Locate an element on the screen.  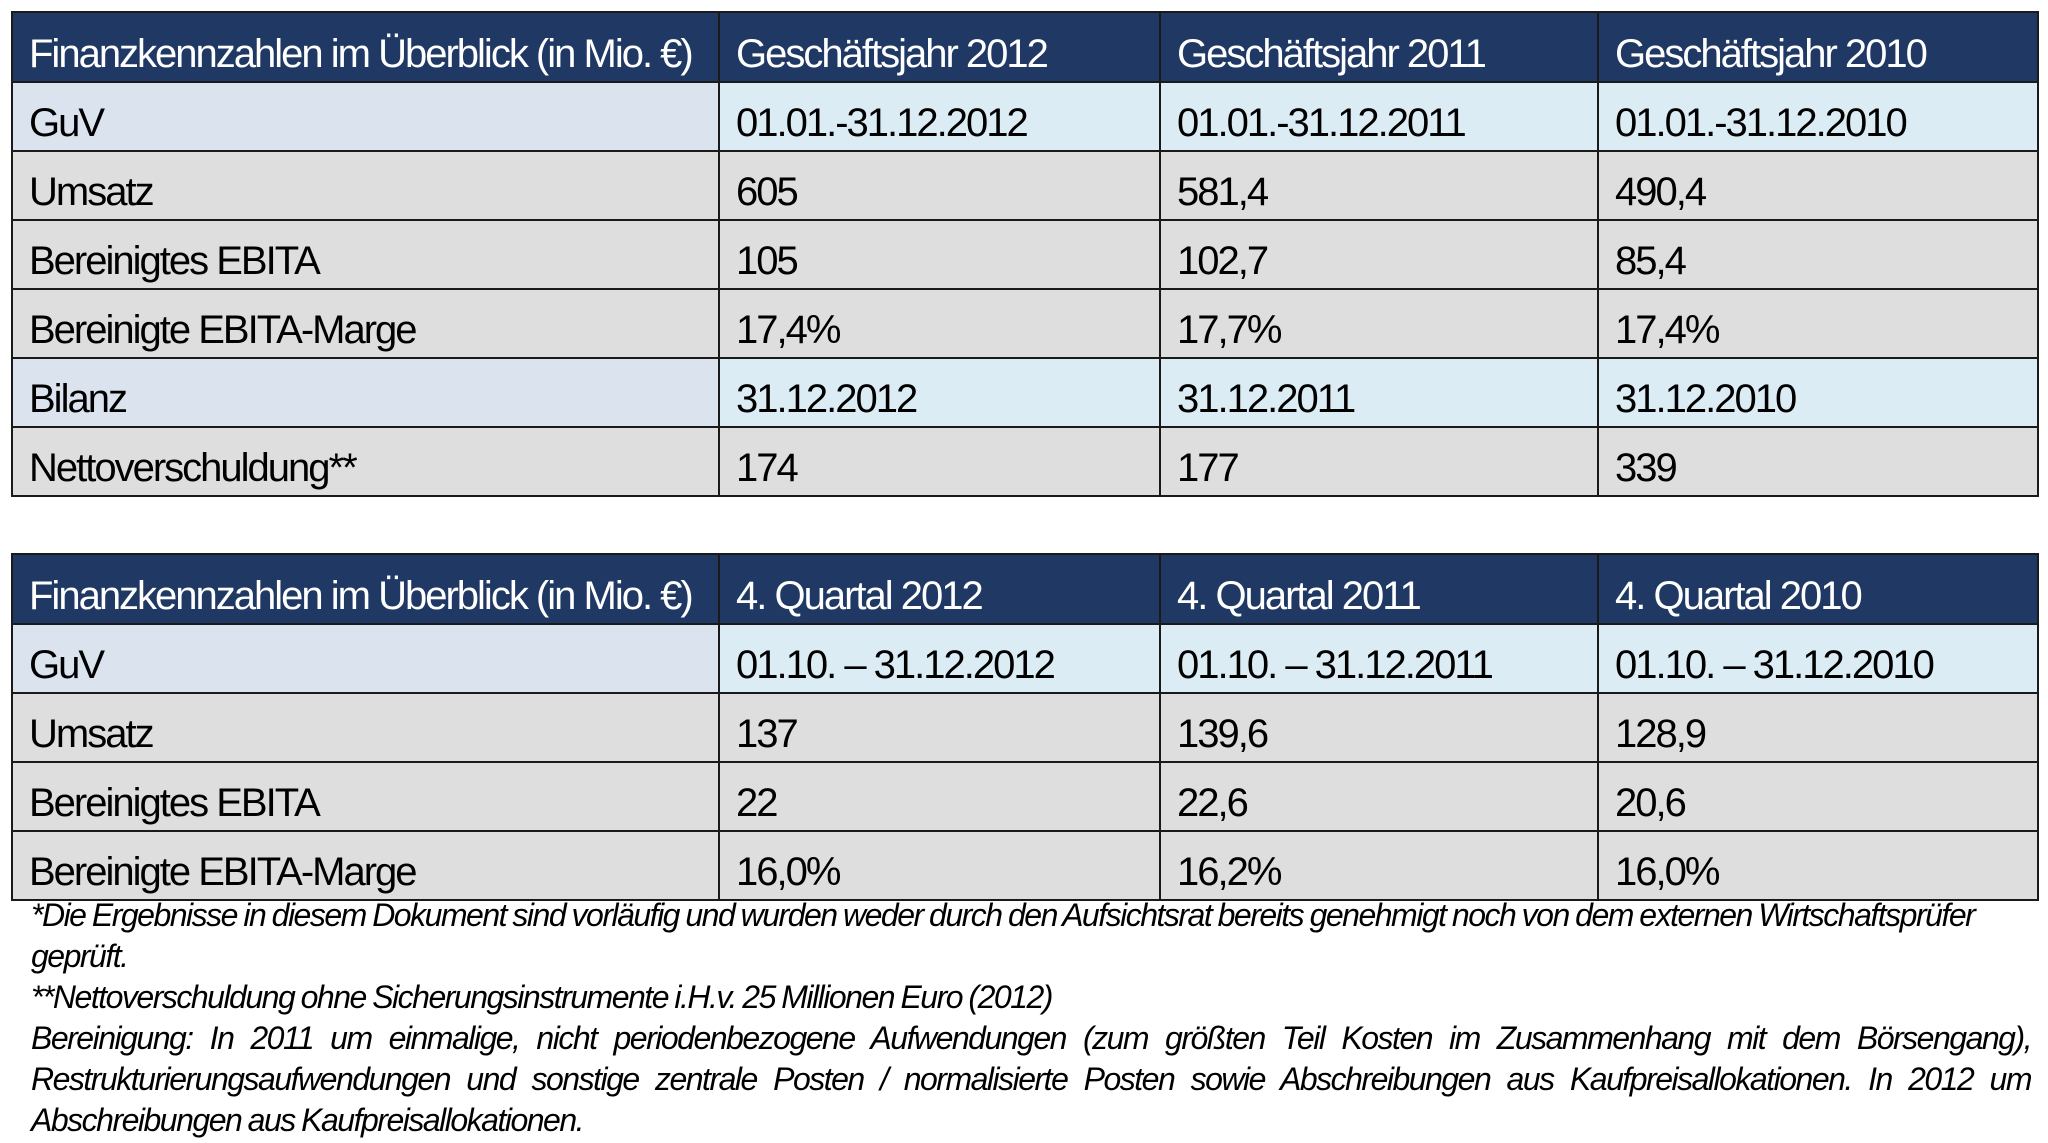
table-cell: 605 is located at coordinates (939, 185).